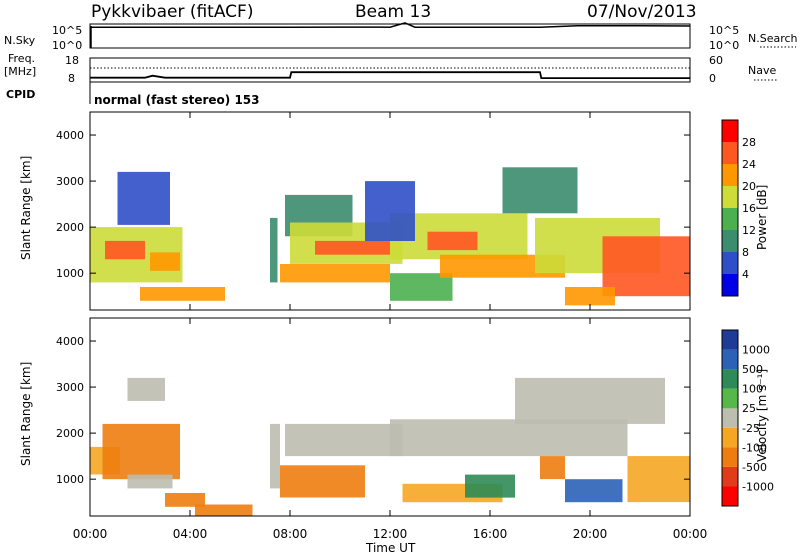 The image size is (800, 554). Describe the element at coordinates (749, 230) in the screenshot. I see `power-colorbar-tick-4: 12` at that location.